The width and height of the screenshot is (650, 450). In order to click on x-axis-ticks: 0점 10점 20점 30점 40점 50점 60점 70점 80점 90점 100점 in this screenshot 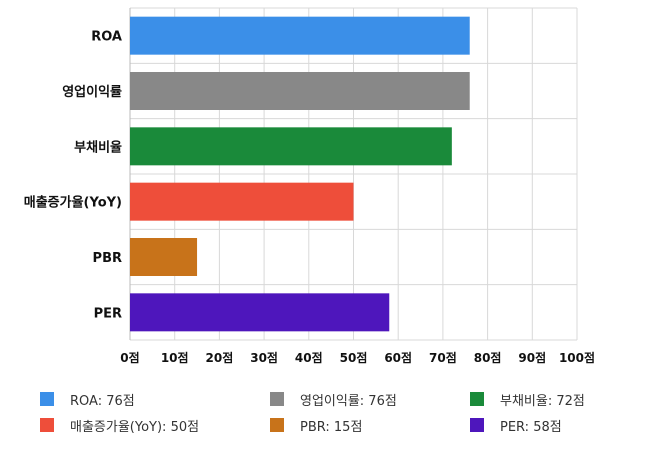, I will do `click(357, 357)`.